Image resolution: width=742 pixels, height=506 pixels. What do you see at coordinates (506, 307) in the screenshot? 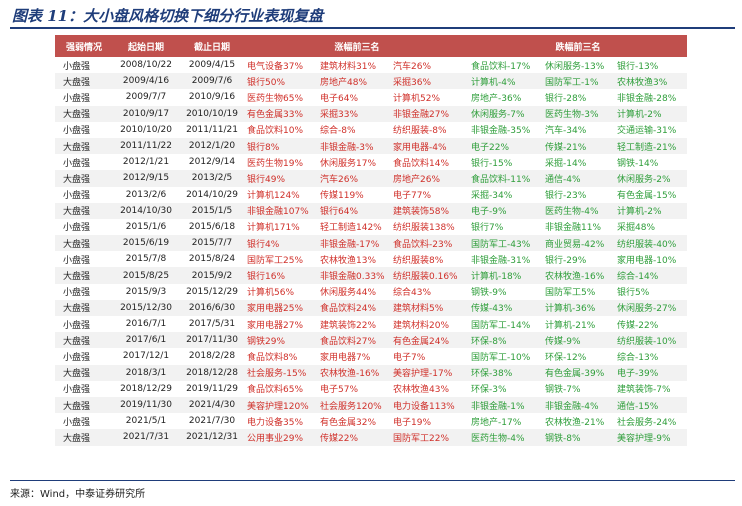
I see `loser-cell: 传媒-43%` at bounding box center [506, 307].